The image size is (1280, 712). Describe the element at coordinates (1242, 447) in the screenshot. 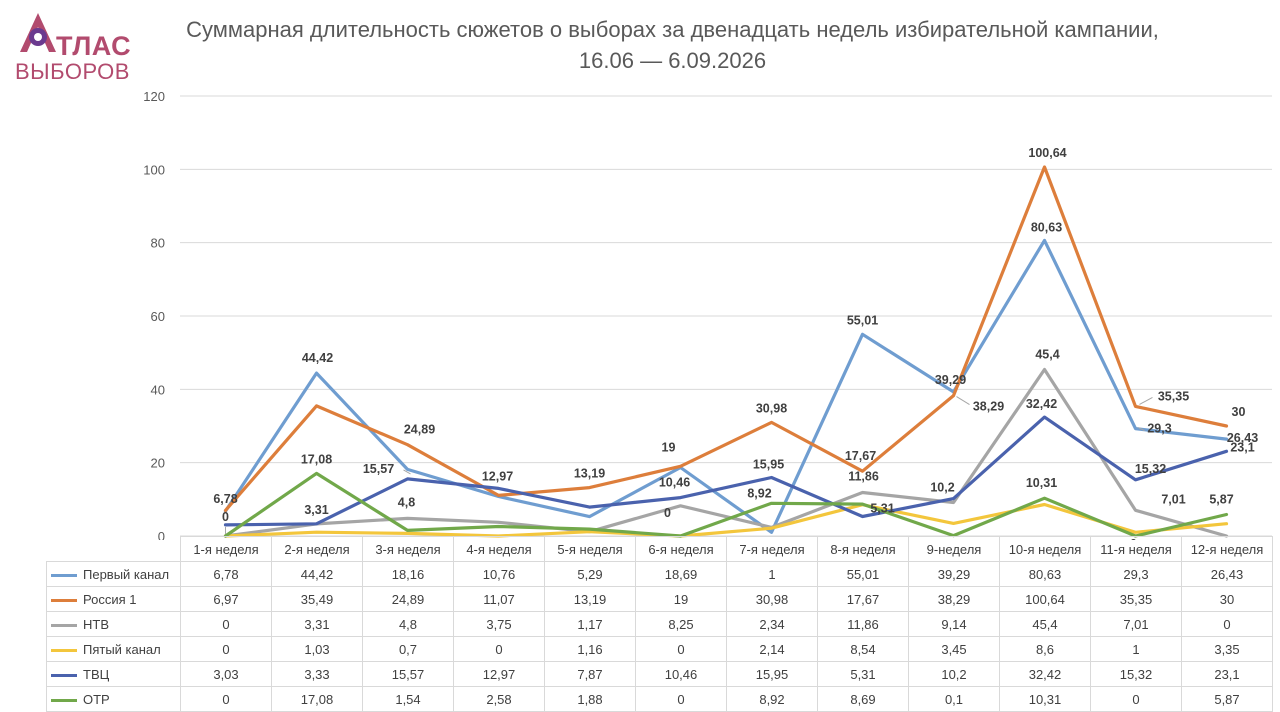

I see `data-label: 23,1` at that location.